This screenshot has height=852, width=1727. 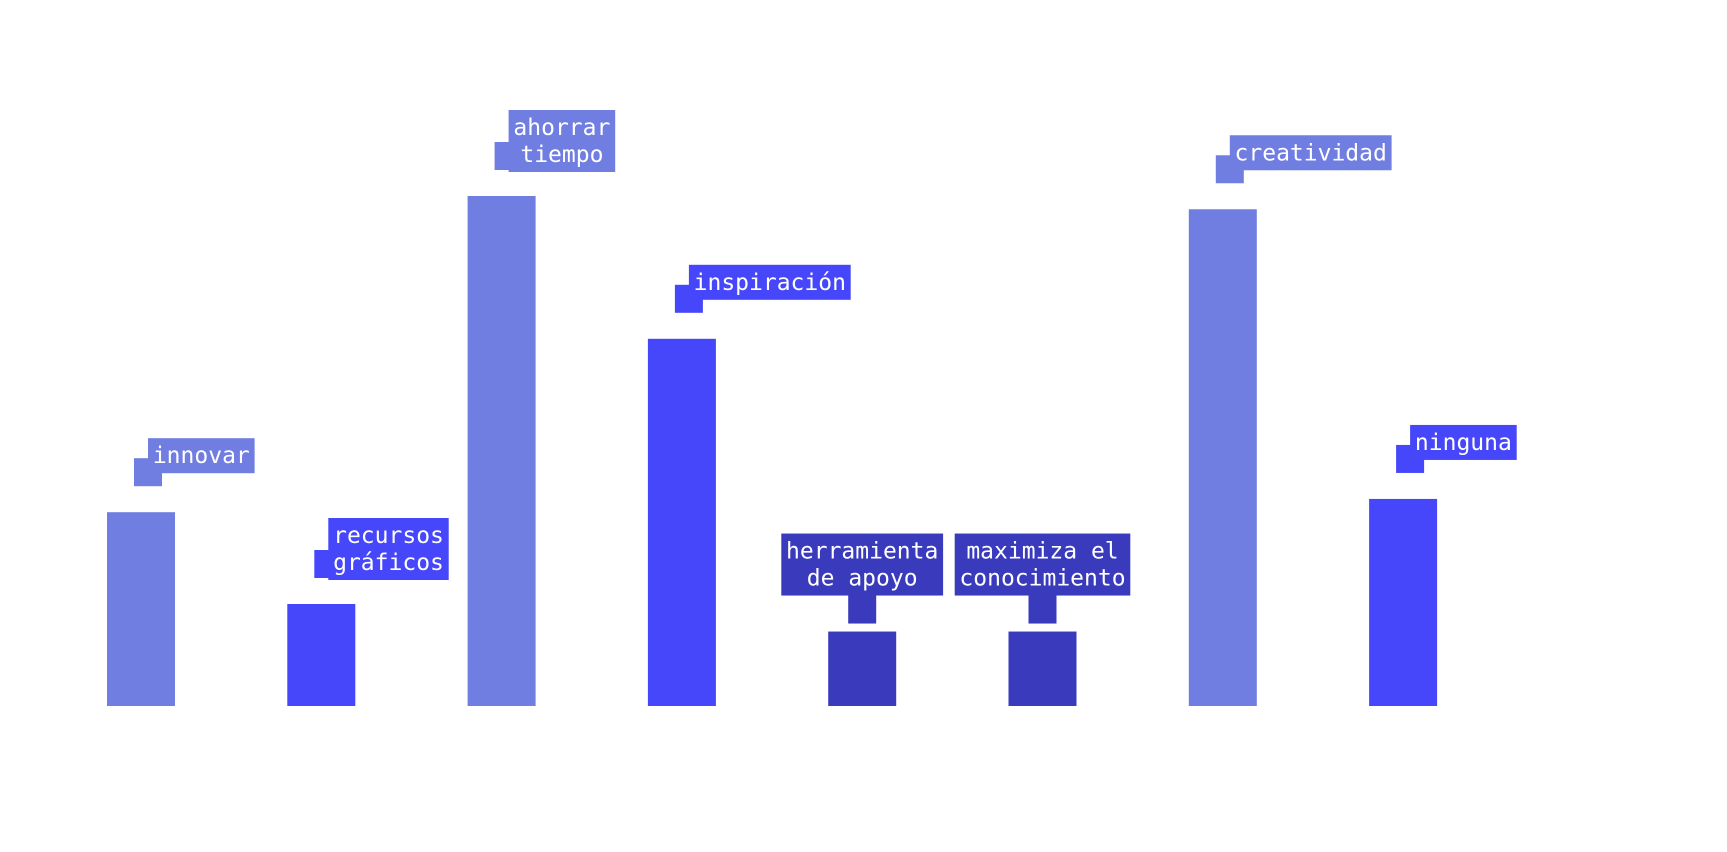 I want to click on bar-label-8-line-1: ninguna, so click(x=1463, y=443).